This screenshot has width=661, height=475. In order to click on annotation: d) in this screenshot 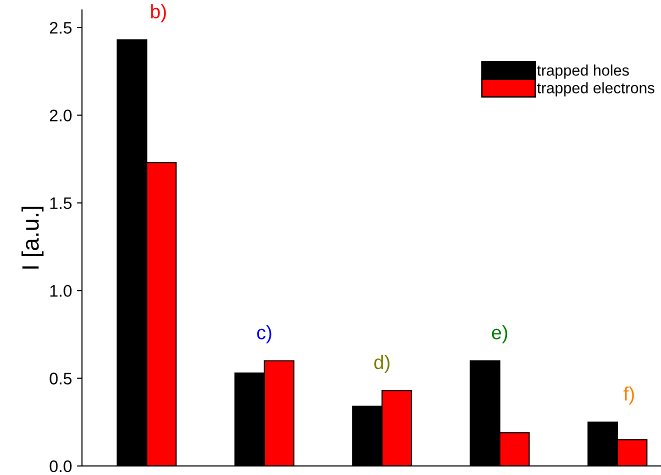, I will do `click(382, 364)`.